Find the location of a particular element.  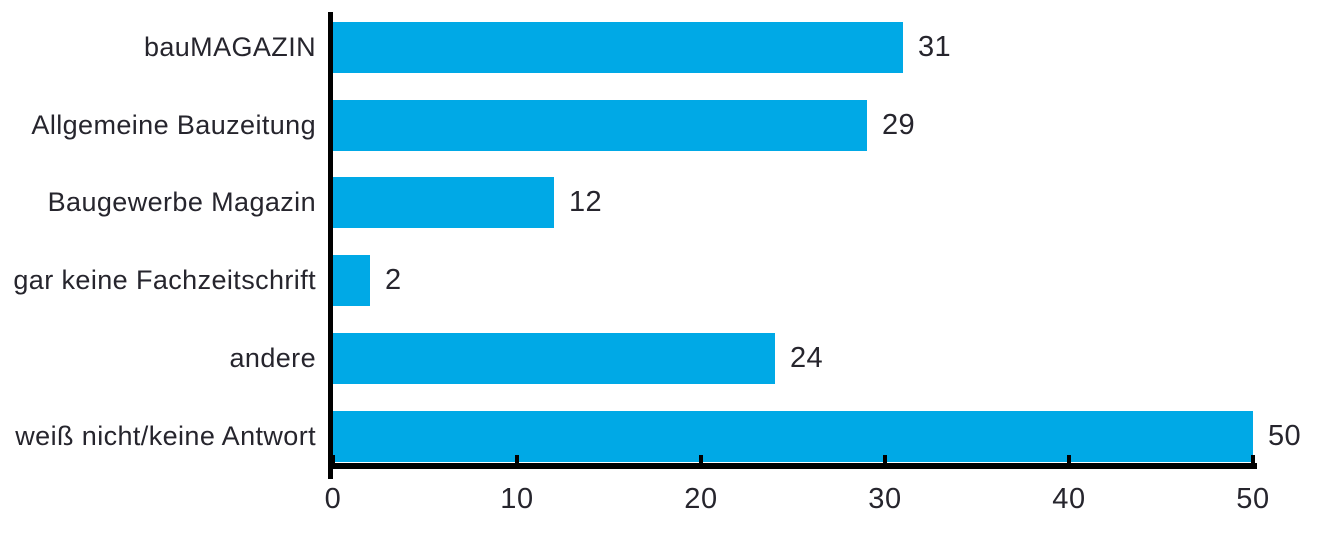

value-label: 31 is located at coordinates (935, 47).